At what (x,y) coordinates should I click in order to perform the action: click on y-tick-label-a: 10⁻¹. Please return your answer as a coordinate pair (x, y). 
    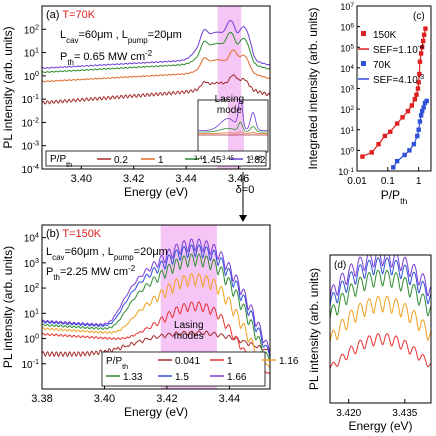
    Looking at the image, I should click on (30, 99).